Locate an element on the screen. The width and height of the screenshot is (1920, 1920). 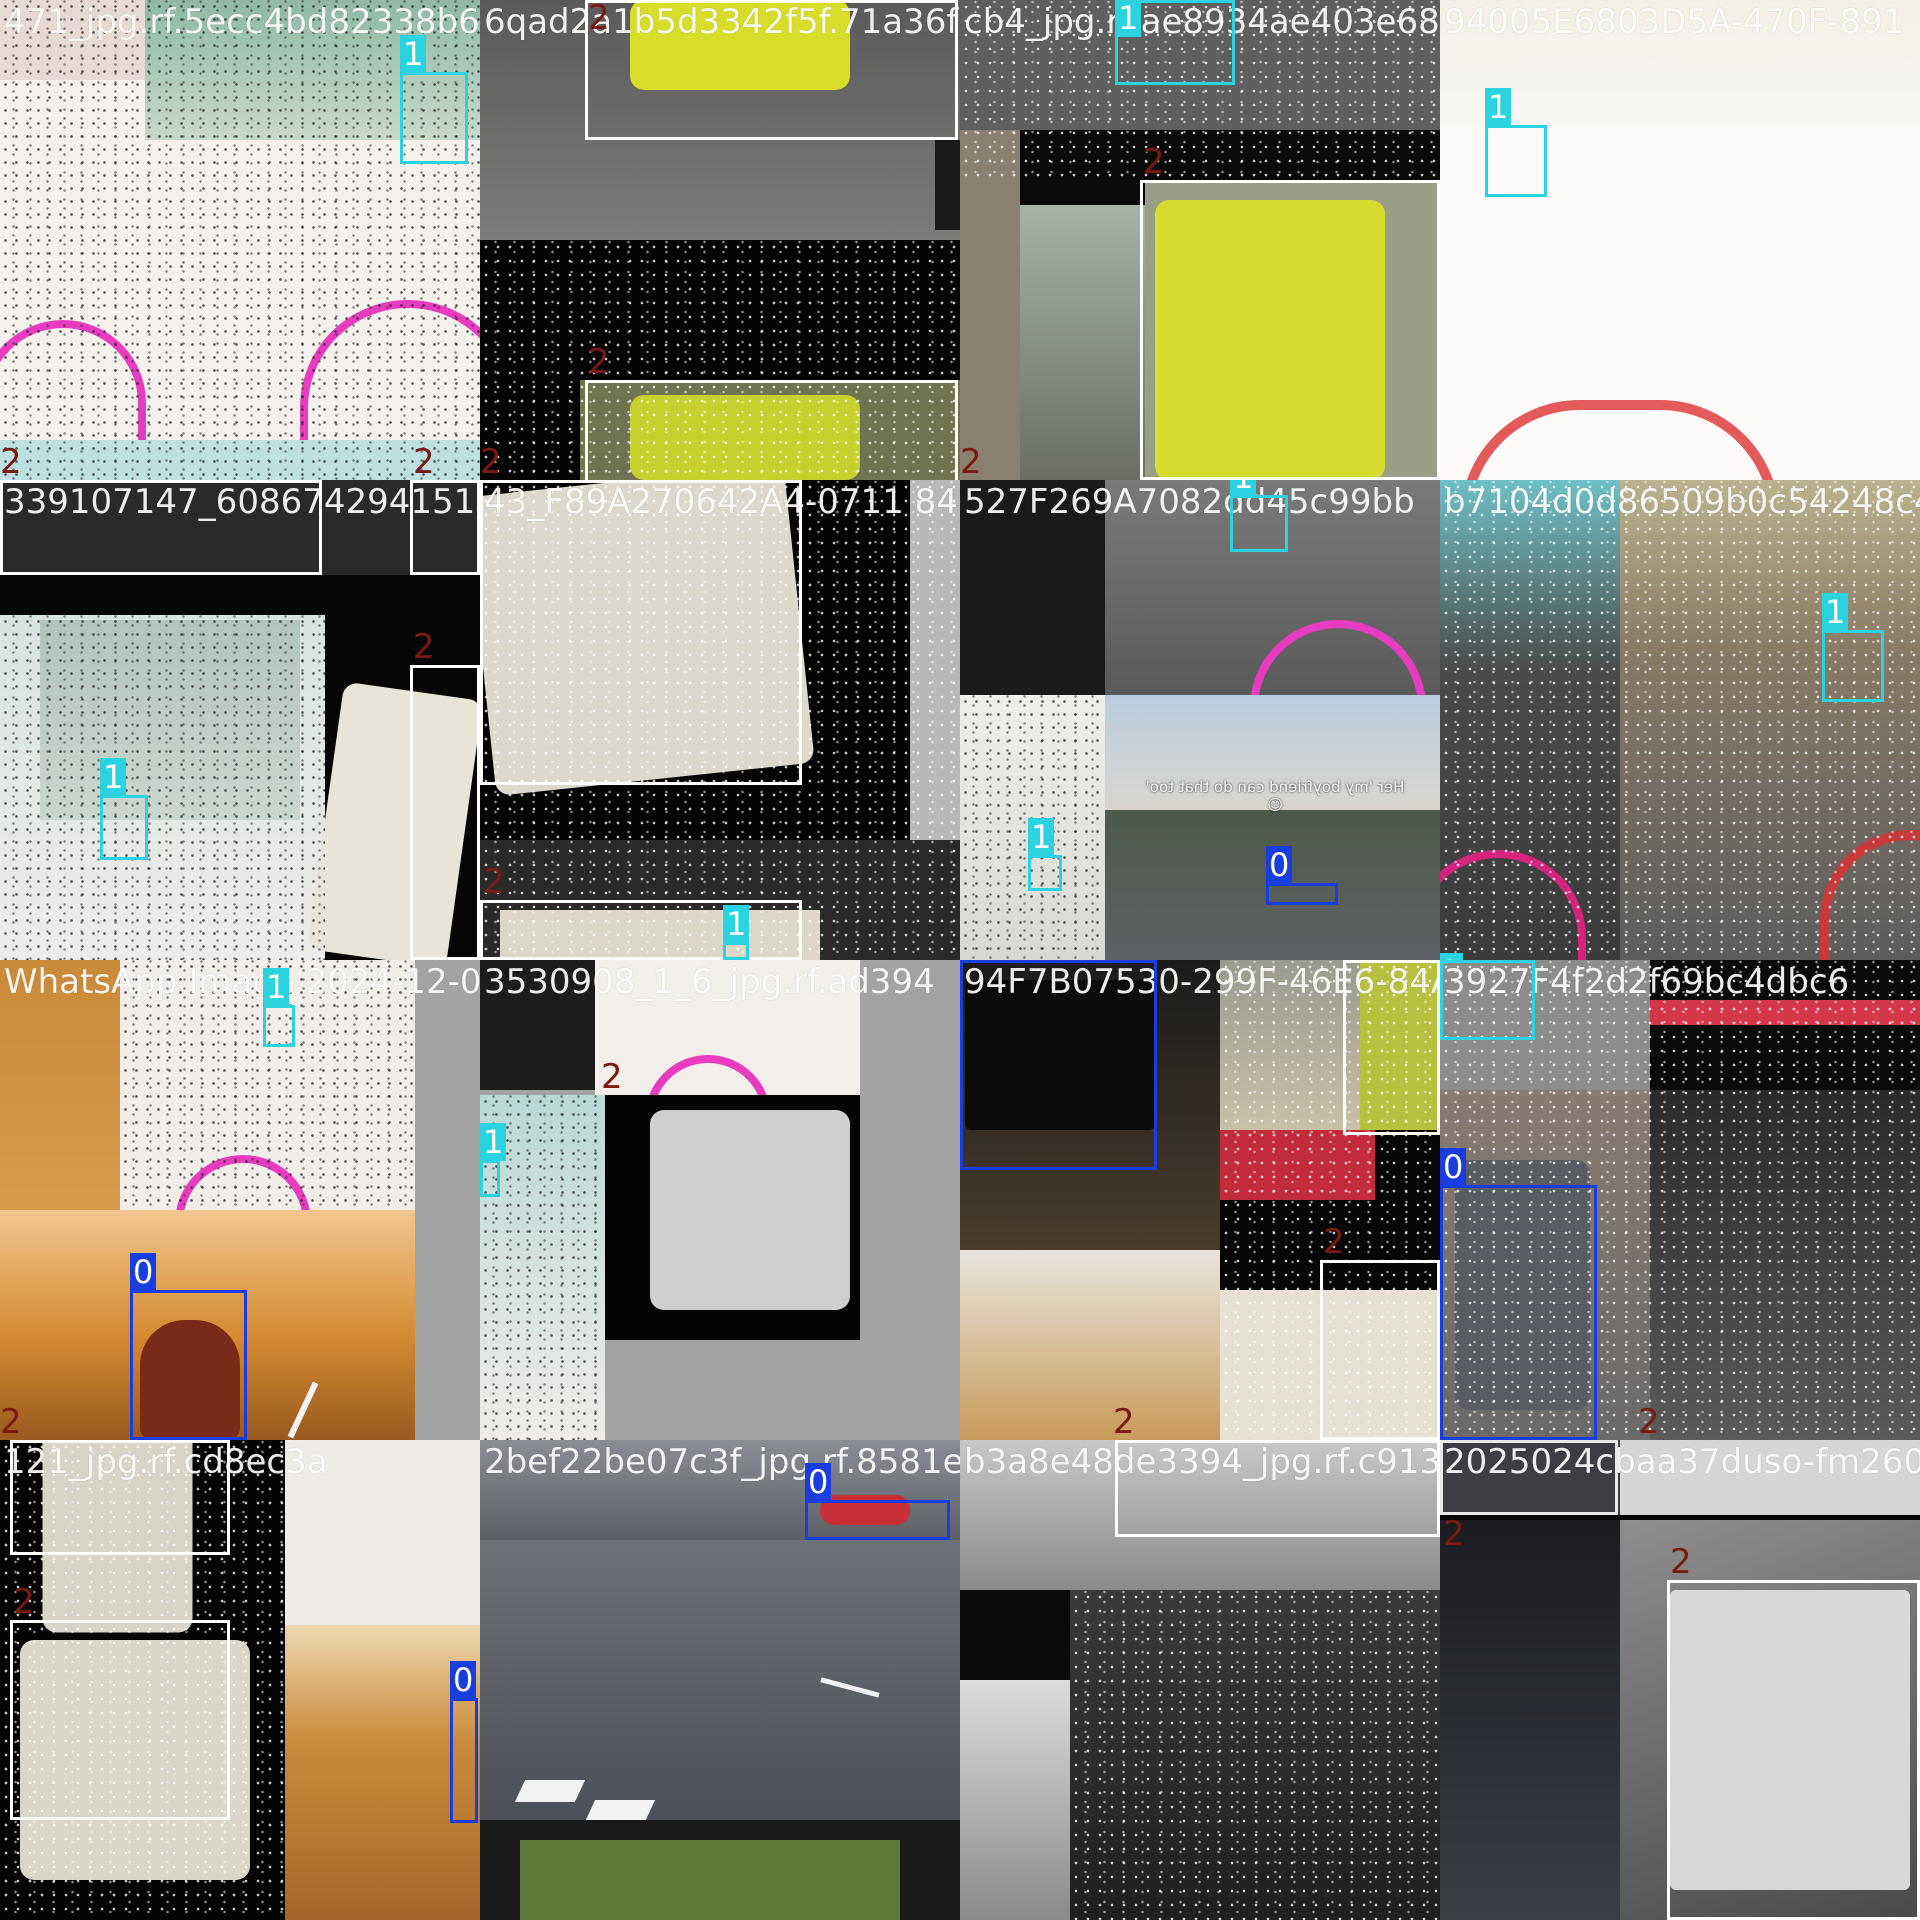
mosaic-tile-15: 2025024cbaa37duso-fm260 2 2 is located at coordinates (1680, 1680).